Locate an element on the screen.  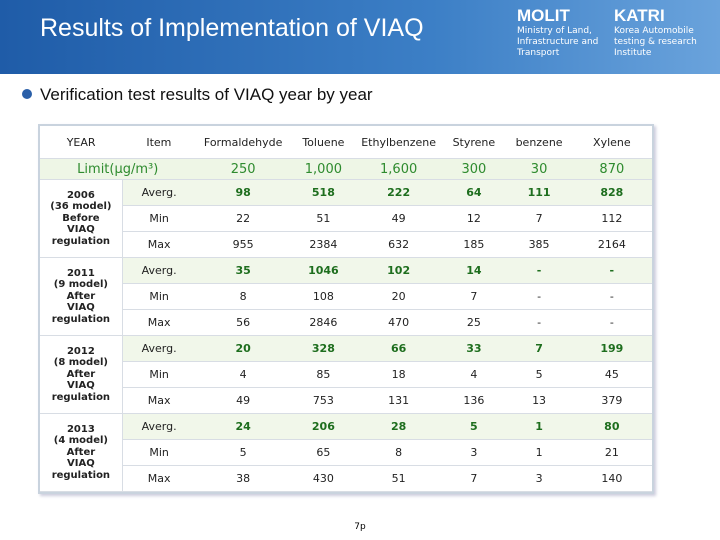
value: 33 is located at coordinates (474, 348).